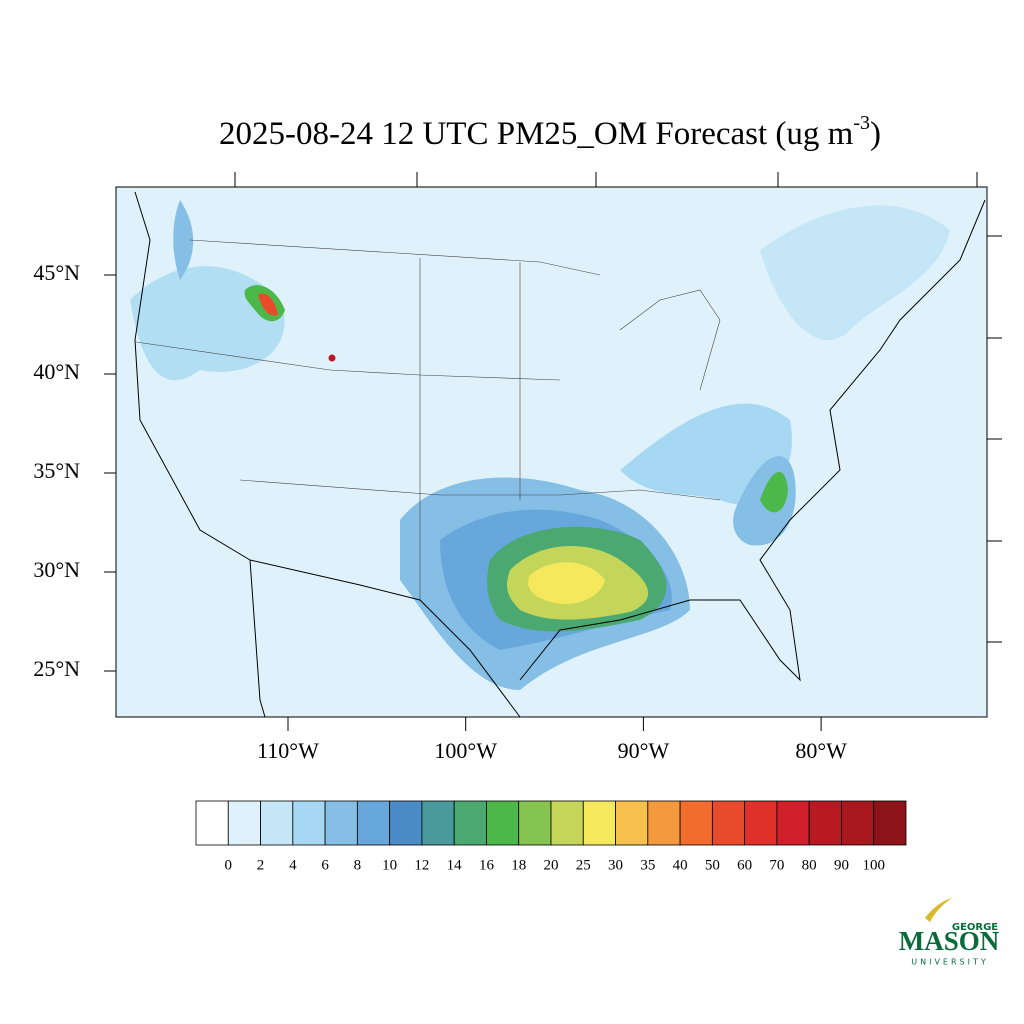  Describe the element at coordinates (487, 865) in the screenshot. I see `colorbar-label: 16` at that location.